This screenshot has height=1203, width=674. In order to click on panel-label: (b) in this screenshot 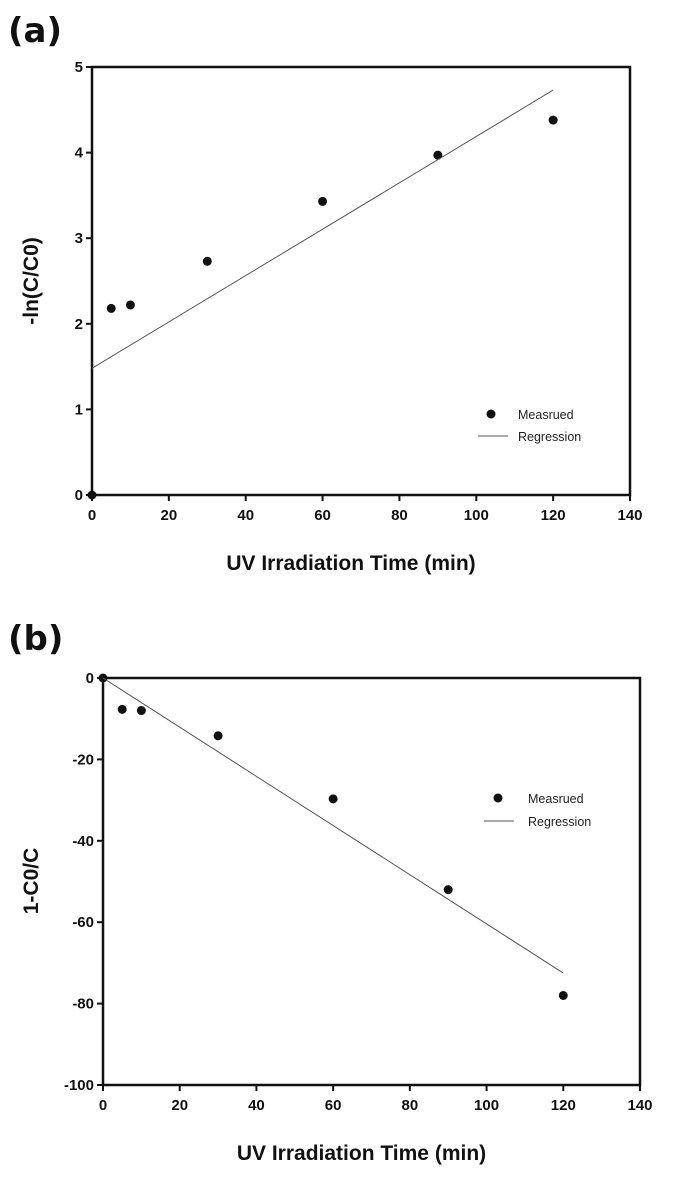, I will do `click(35, 639)`.